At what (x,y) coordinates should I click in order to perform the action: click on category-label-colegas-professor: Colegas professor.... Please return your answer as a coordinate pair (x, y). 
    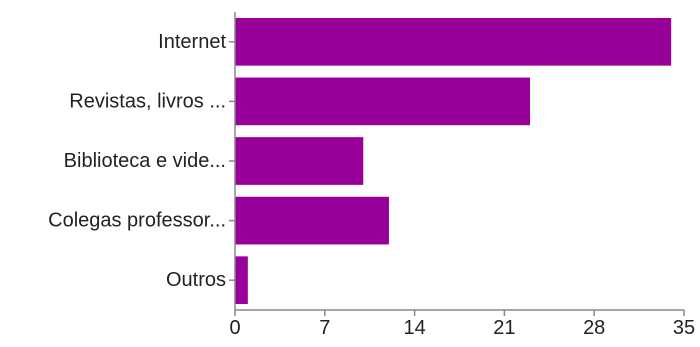
    Looking at the image, I should click on (137, 221).